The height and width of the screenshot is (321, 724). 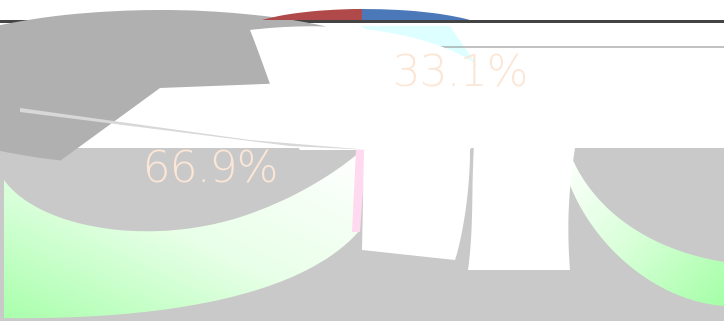 What do you see at coordinates (210, 167) in the screenshot?
I see `pie-data-label-1: 66.9%` at bounding box center [210, 167].